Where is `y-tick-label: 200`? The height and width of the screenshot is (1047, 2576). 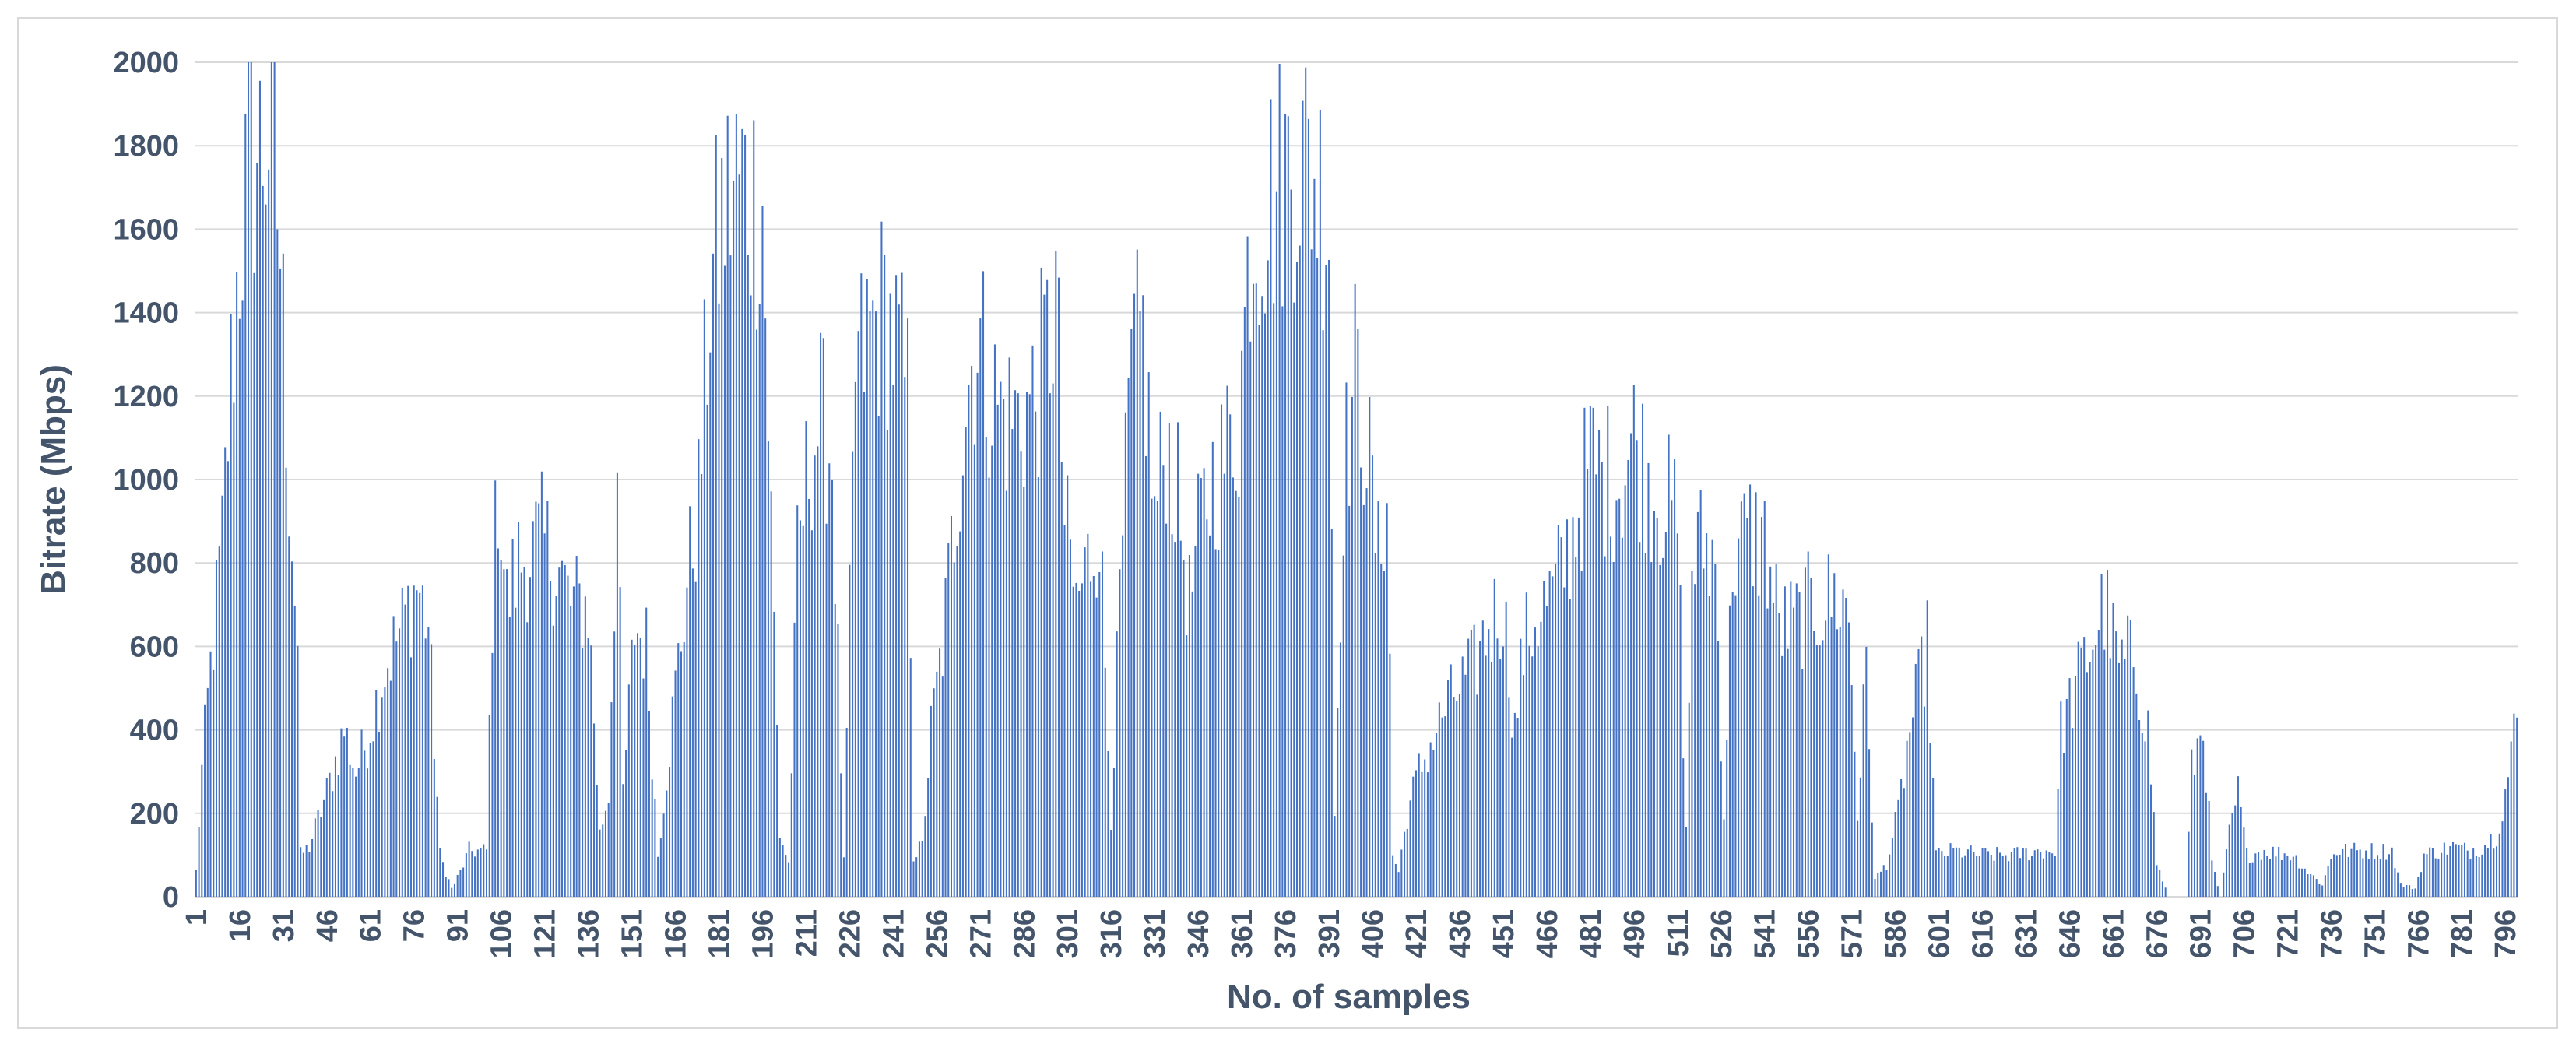
y-tick-label: 200 is located at coordinates (154, 814).